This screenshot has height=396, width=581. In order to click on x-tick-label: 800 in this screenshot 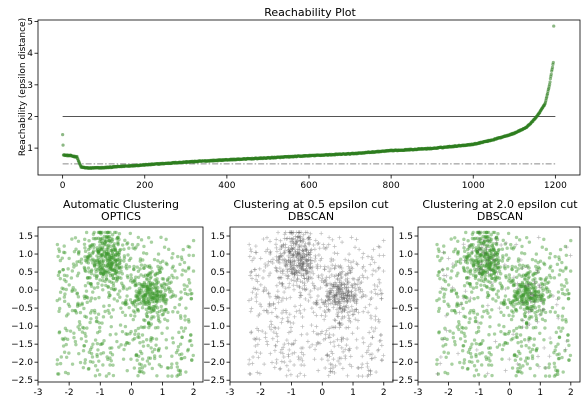, I will do `click(391, 186)`.